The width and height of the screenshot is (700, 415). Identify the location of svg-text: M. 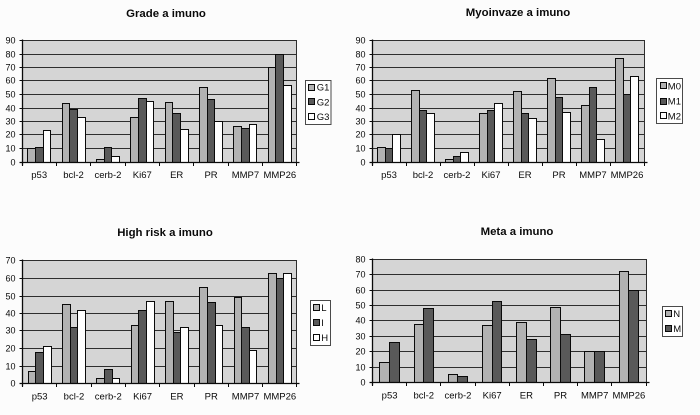
(677, 329).